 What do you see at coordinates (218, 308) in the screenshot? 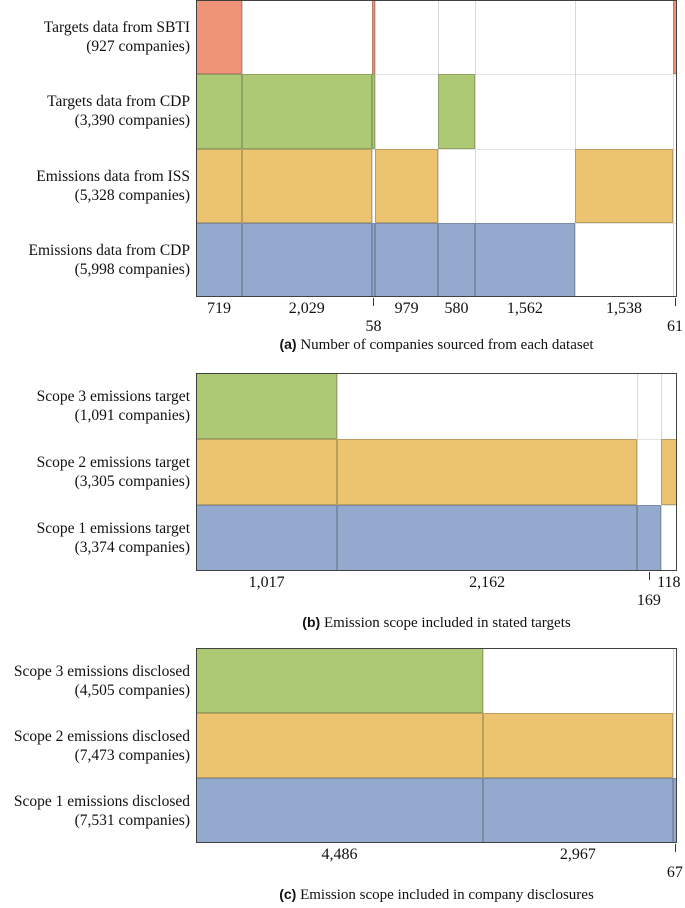
I see `x-axis-label: 719` at bounding box center [218, 308].